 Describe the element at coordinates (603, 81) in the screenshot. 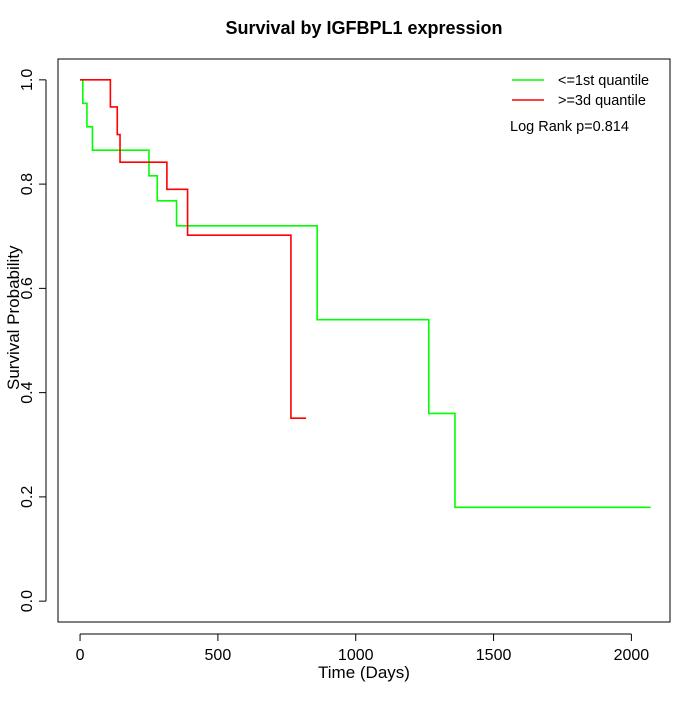

I see `legend-label-1: <=1st quantile` at that location.